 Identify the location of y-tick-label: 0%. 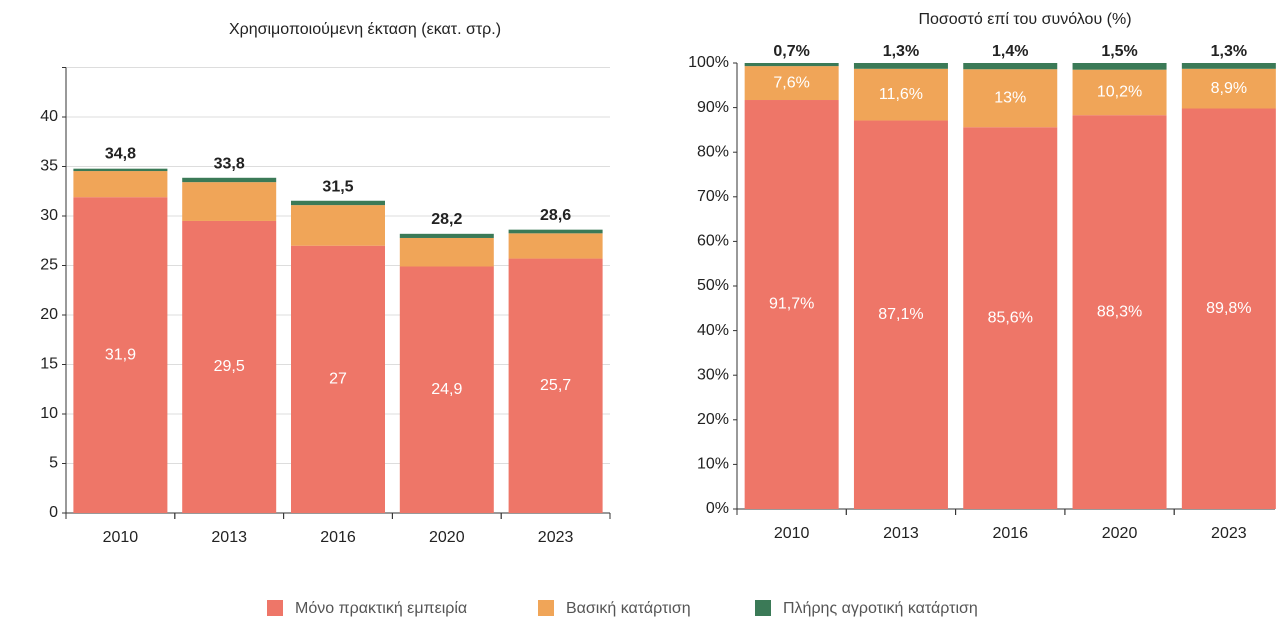
(717, 508).